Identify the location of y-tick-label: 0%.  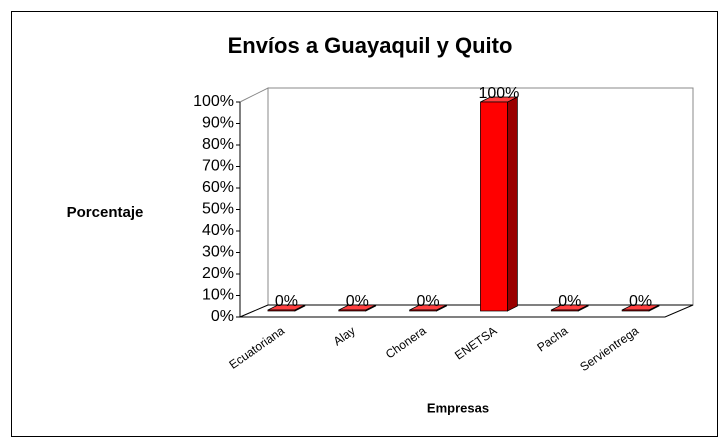
(222, 316).